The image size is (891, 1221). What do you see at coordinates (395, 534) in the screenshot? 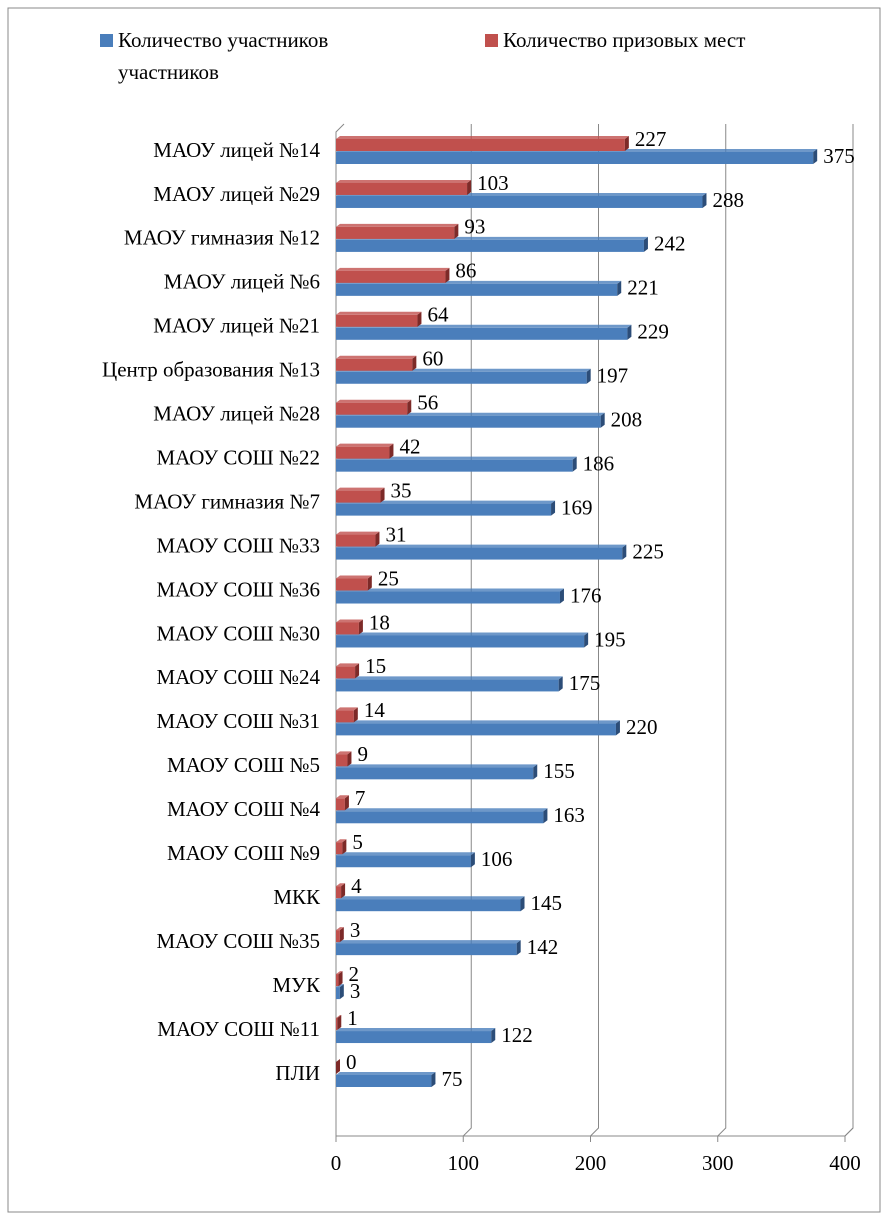
I see `data-label: 31` at bounding box center [395, 534].